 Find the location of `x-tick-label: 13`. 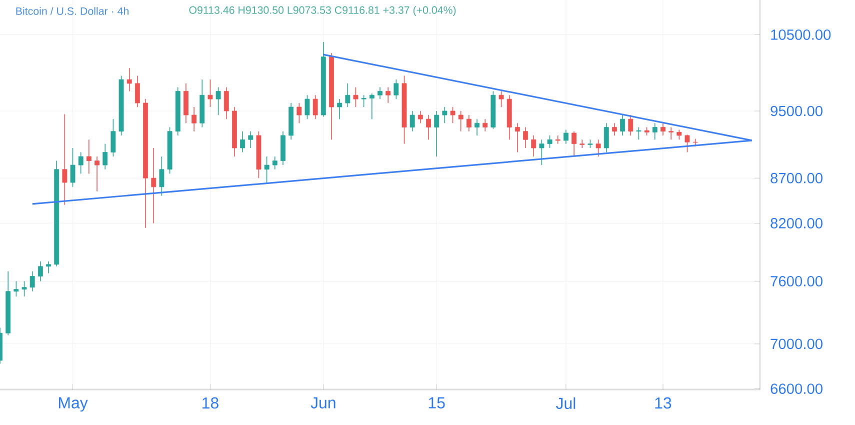

x-tick-label: 13 is located at coordinates (663, 403).